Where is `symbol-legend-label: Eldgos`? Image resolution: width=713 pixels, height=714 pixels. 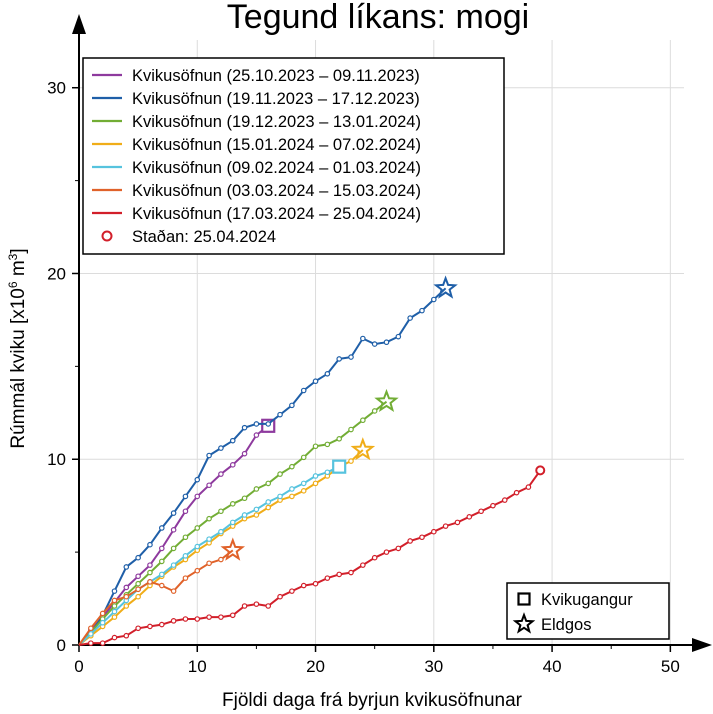 symbol-legend-label: Eldgos is located at coordinates (566, 625).